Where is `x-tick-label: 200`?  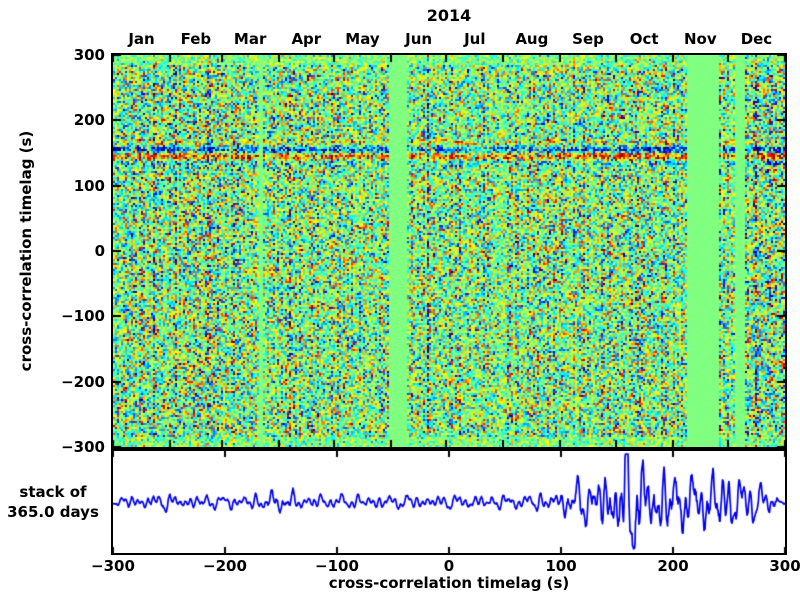 x-tick-label: 200 is located at coordinates (673, 566).